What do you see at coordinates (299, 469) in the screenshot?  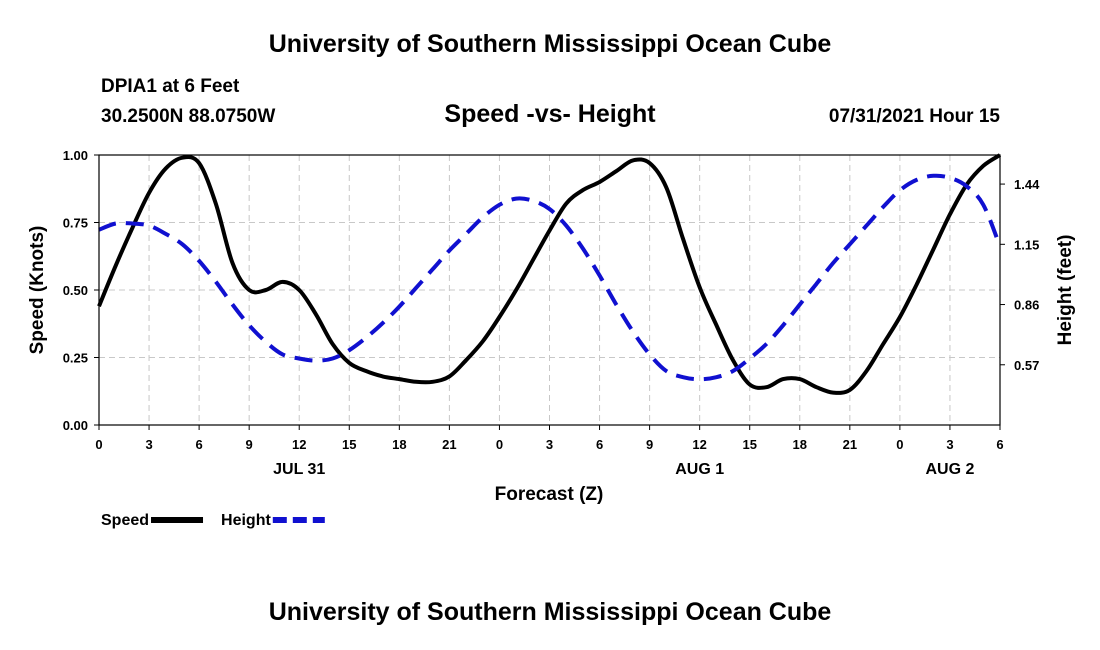 I see `day-label: JUL 31` at bounding box center [299, 469].